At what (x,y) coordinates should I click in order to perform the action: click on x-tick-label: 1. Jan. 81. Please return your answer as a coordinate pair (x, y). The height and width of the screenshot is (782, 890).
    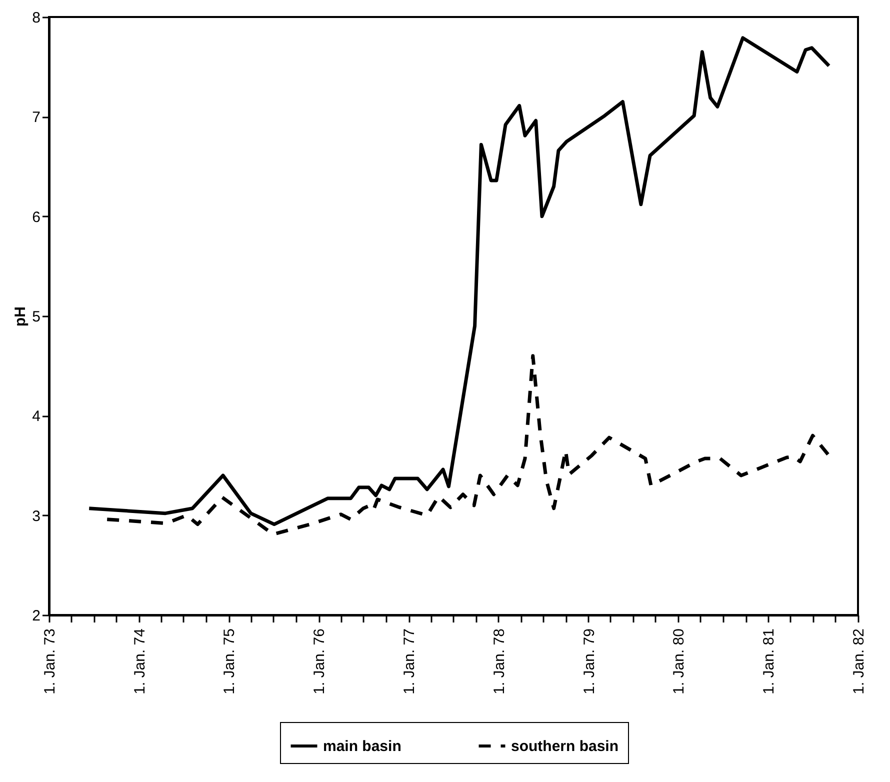
    Looking at the image, I should click on (769, 661).